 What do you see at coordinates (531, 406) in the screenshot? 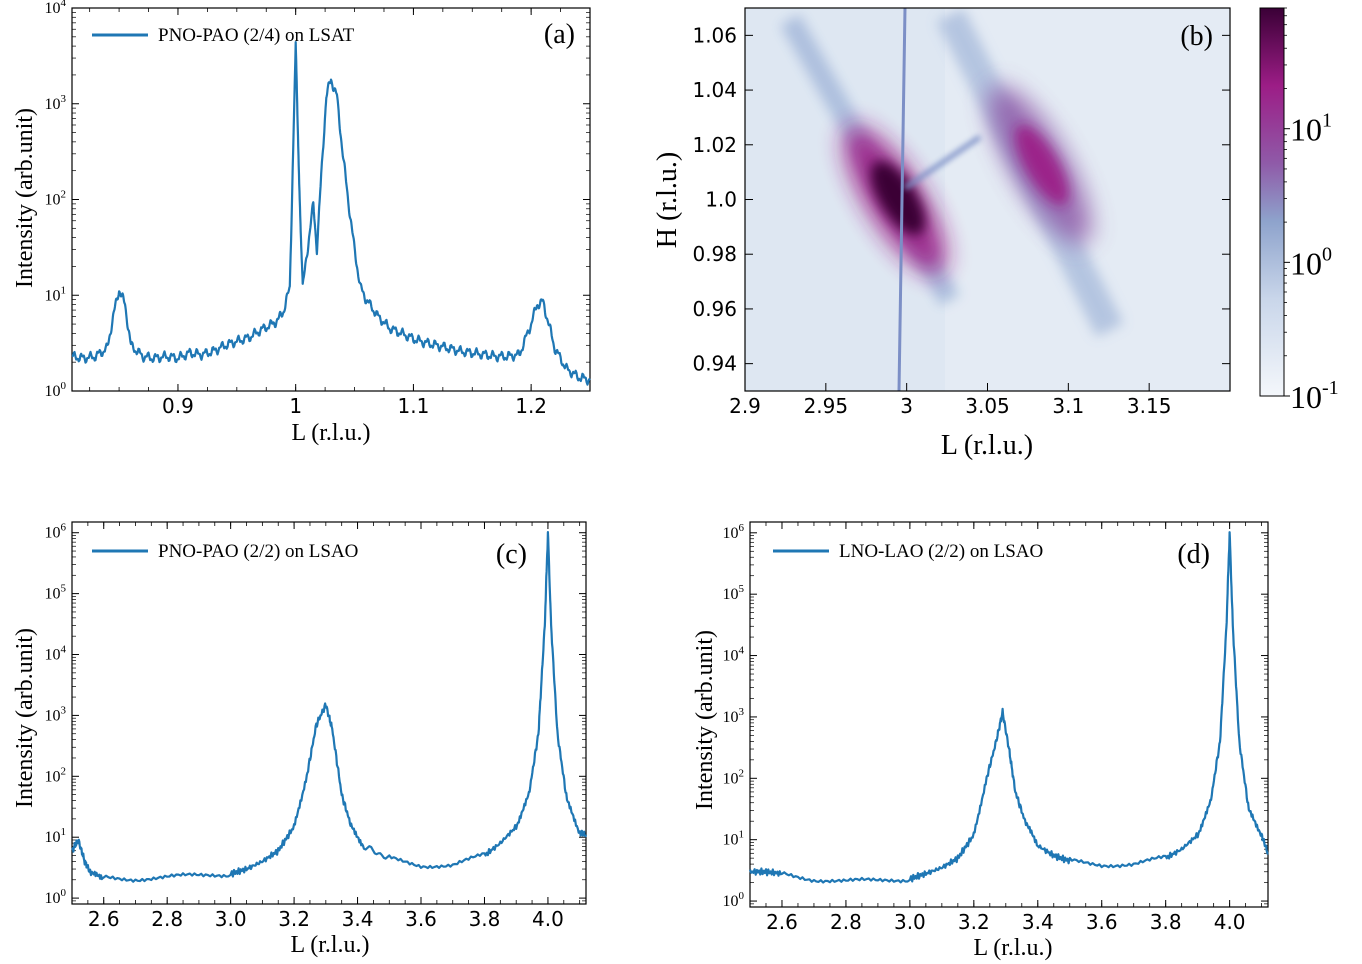
I see `panel-a-xtick-label: 1.2` at bounding box center [531, 406].